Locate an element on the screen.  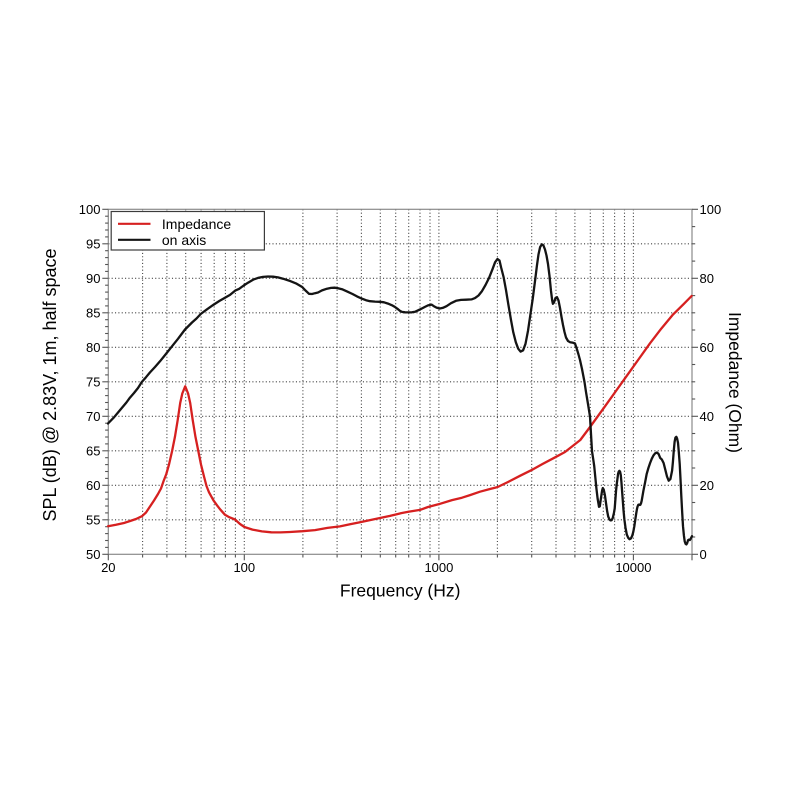
svg-text: on axis is located at coordinates (184, 240).